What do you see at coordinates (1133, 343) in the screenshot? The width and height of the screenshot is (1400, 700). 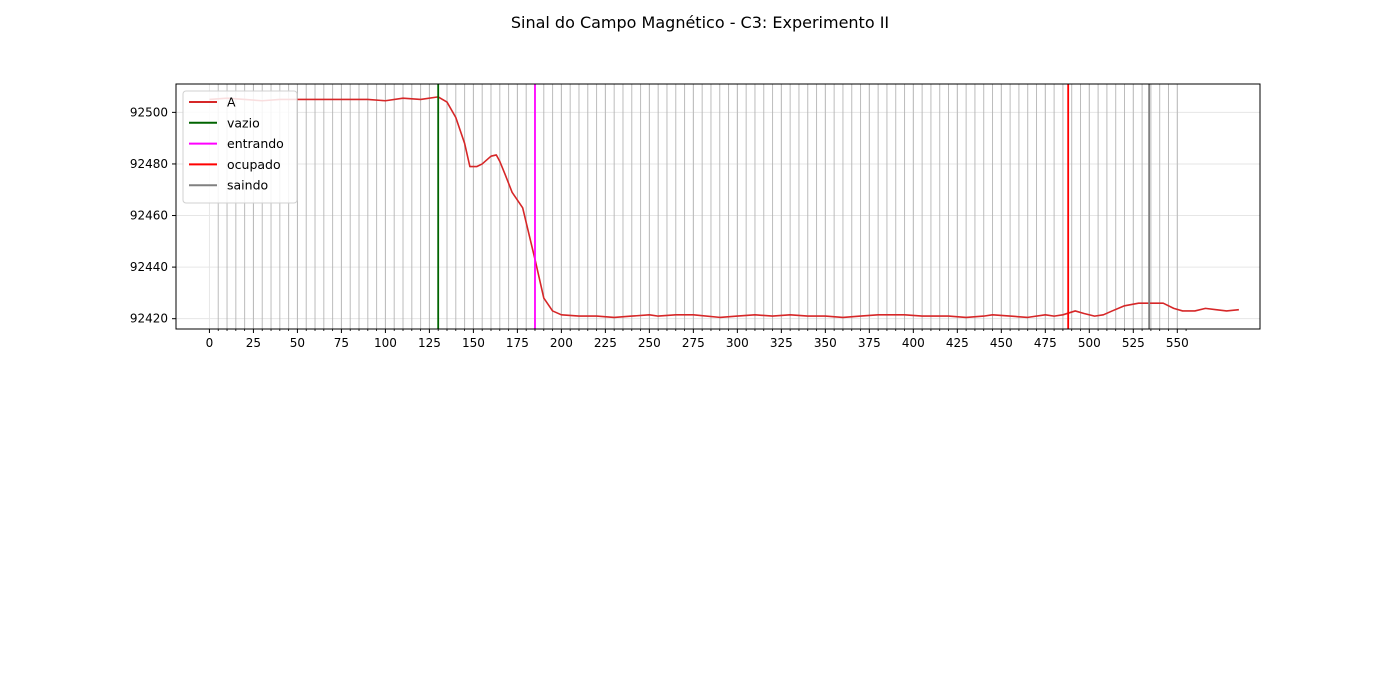 I see `x-tick-label: 525` at bounding box center [1133, 343].